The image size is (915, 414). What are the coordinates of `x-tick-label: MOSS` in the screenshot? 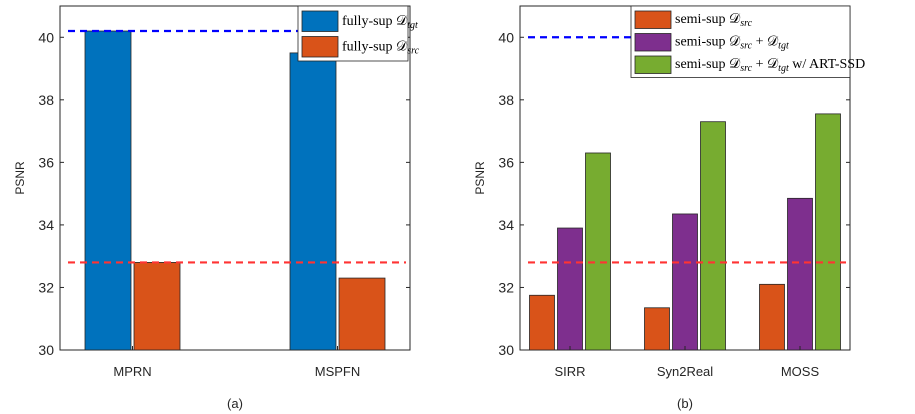 It's located at (800, 371).